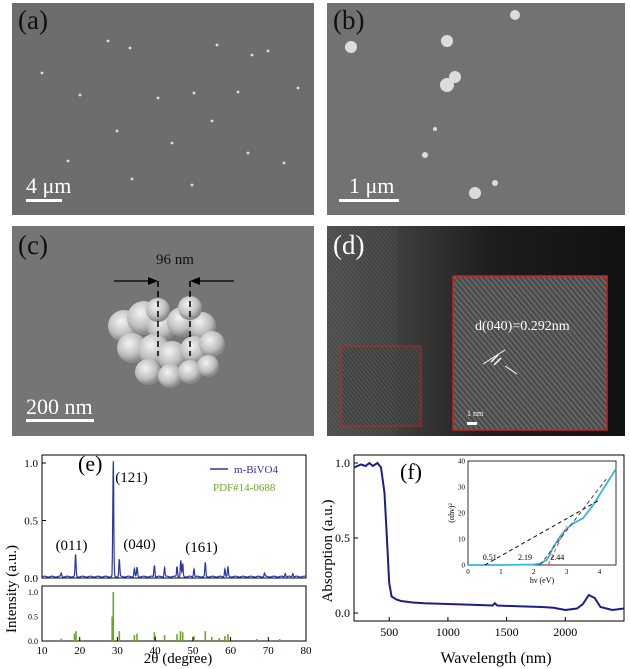  I want to click on tem-image-d: (d) d(040)=0.292nm 1 nm, so click(476, 331).